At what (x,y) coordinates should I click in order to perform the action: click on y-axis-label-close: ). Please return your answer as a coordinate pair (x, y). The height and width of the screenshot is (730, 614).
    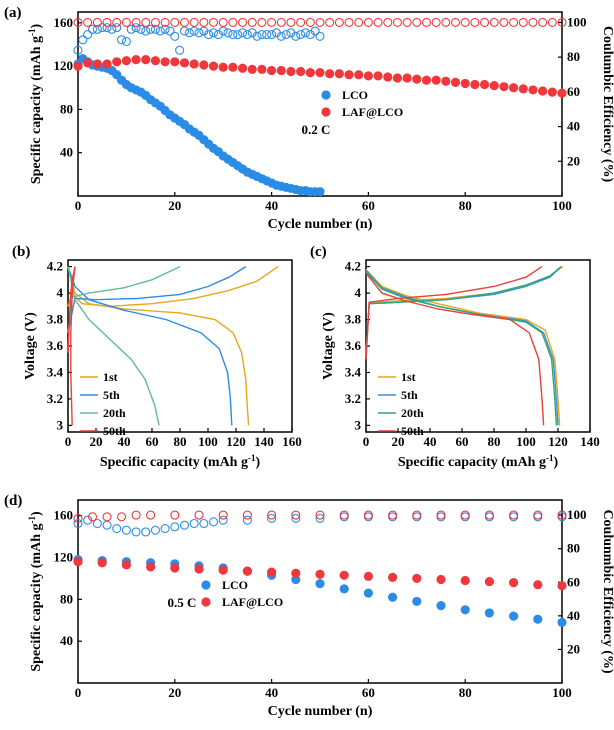
    Looking at the image, I should click on (36, 26).